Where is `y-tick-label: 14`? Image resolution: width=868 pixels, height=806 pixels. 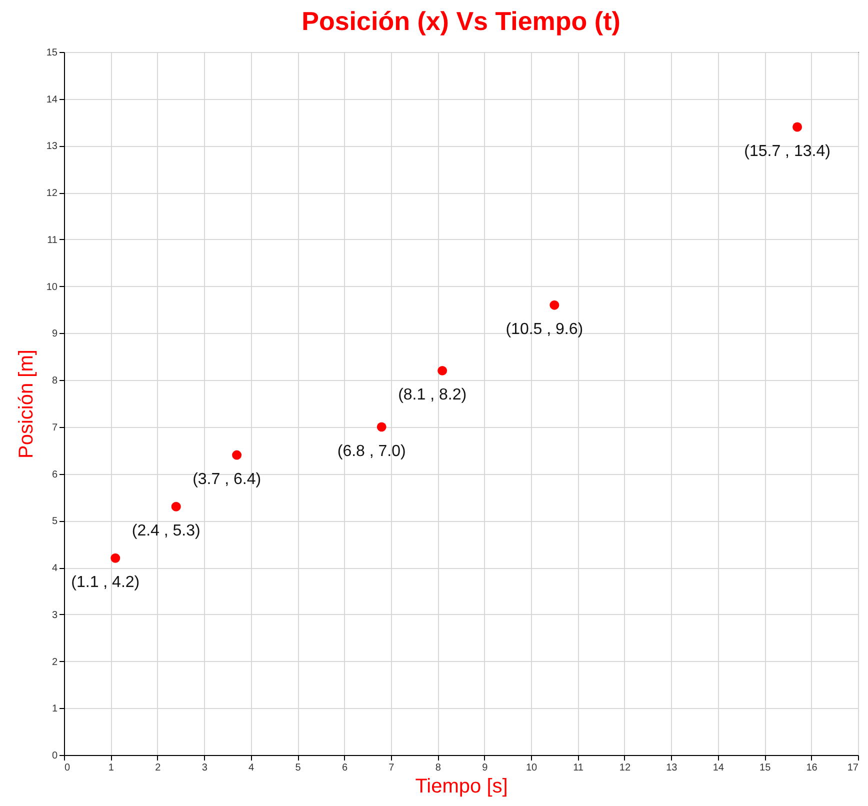
y-tick-label: 14 is located at coordinates (52, 100).